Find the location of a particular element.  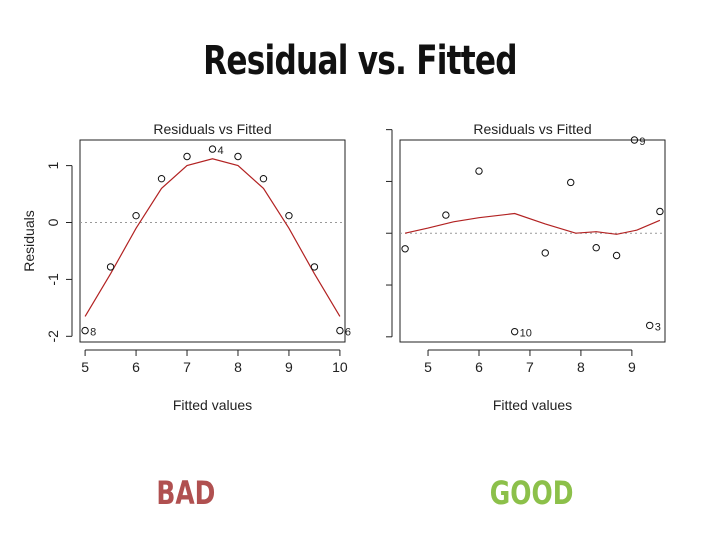

left-x-tick-label: 5 is located at coordinates (85, 367).